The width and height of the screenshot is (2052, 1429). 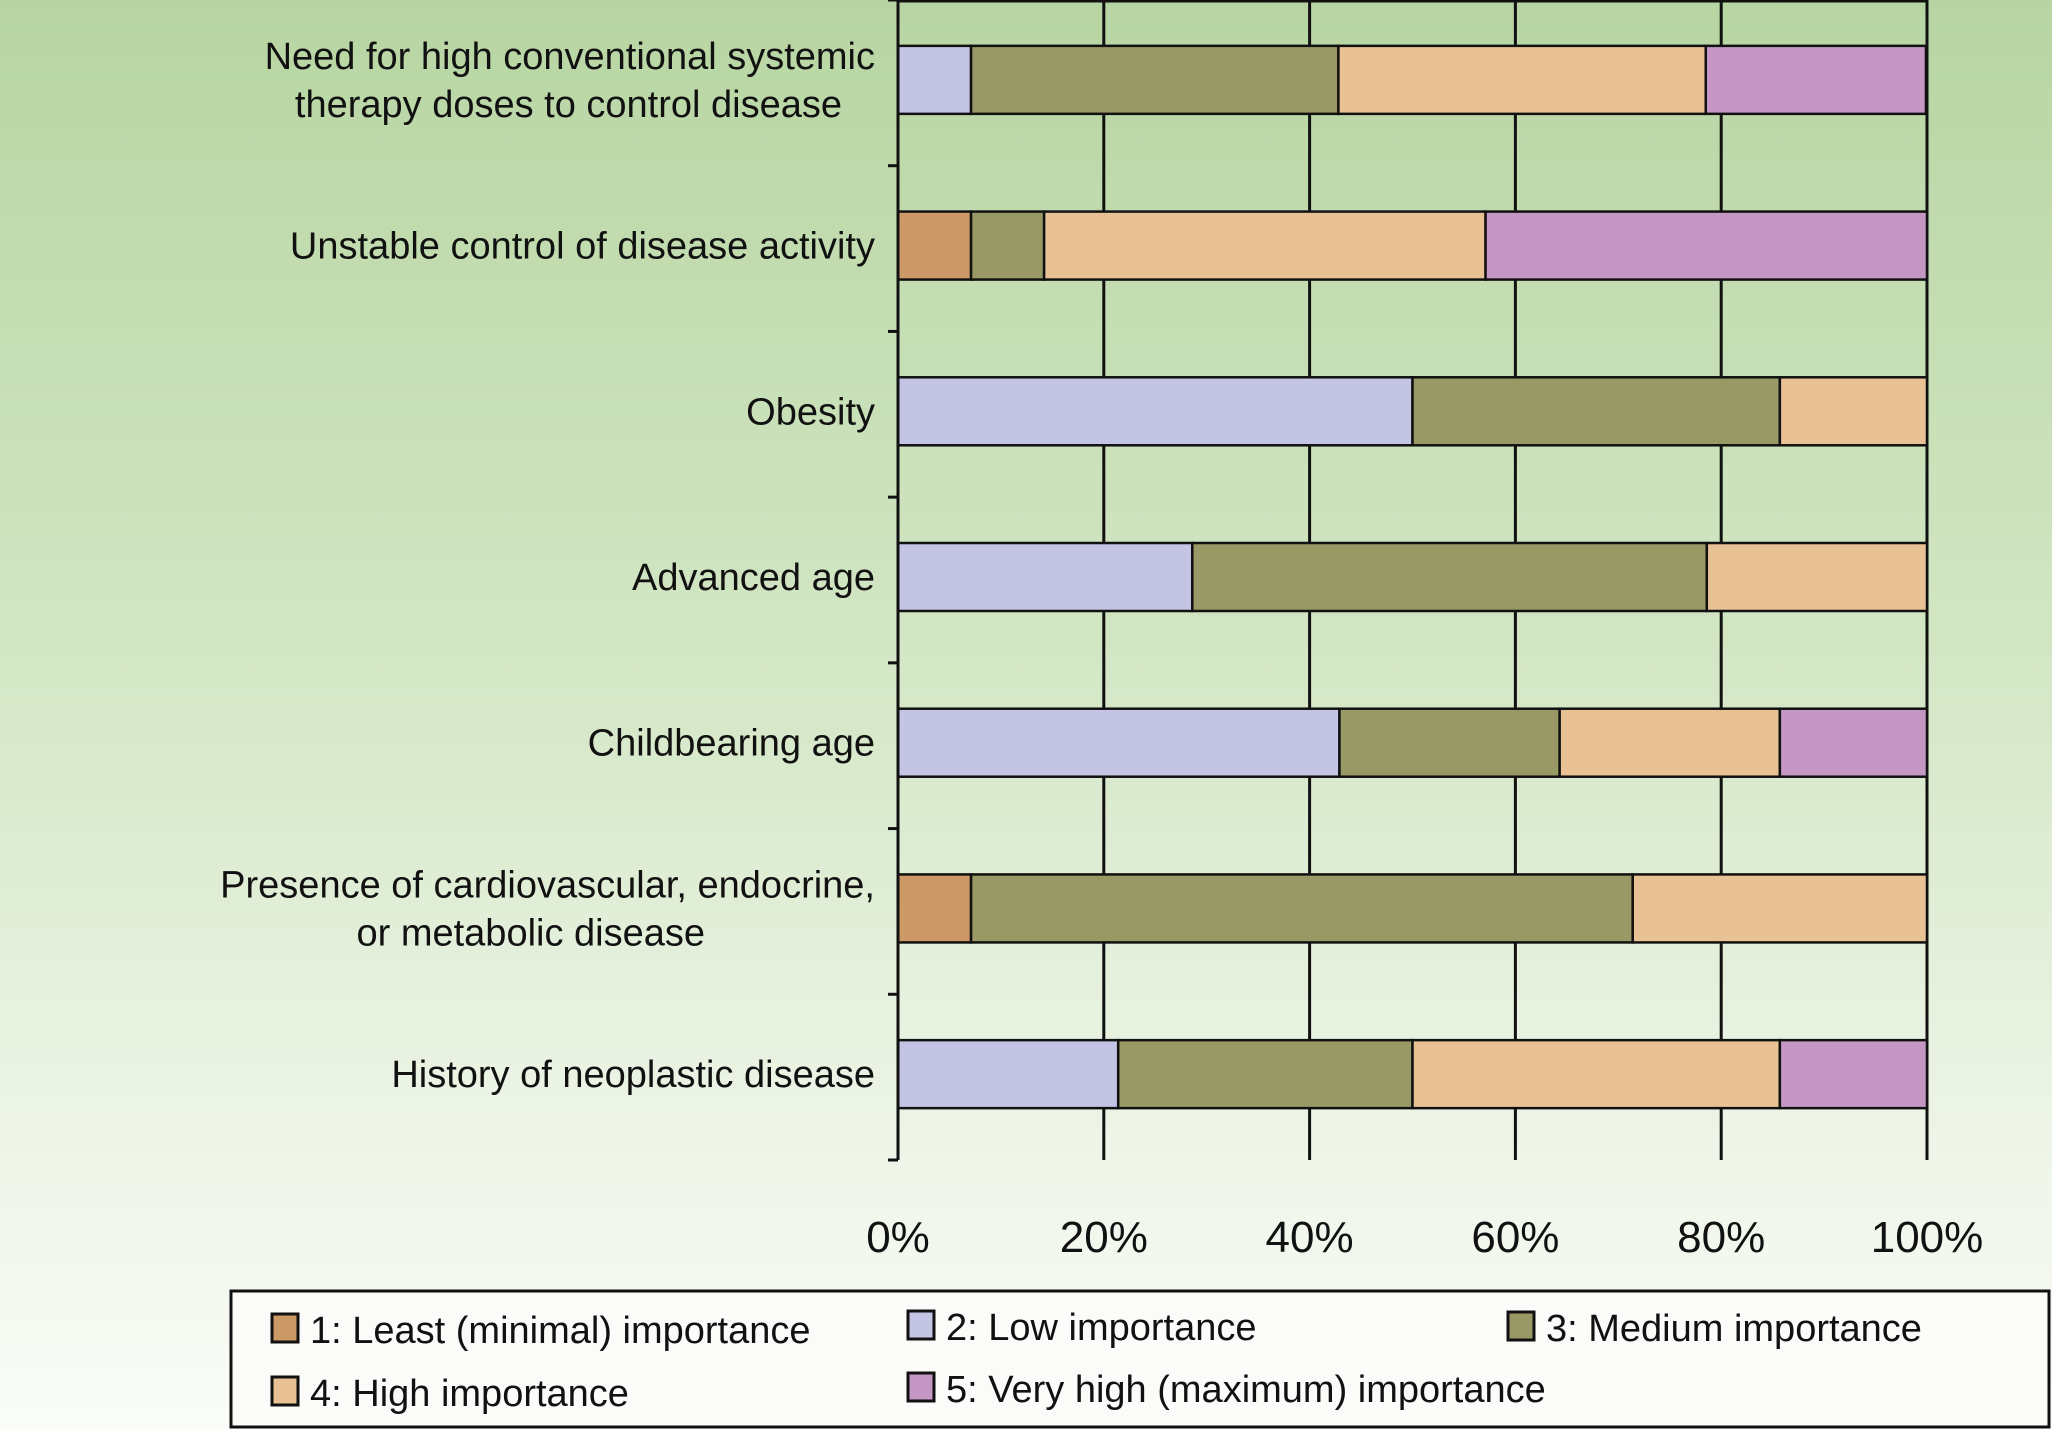 What do you see at coordinates (582, 247) in the screenshot?
I see `category-label: Unstable control of disease activity` at bounding box center [582, 247].